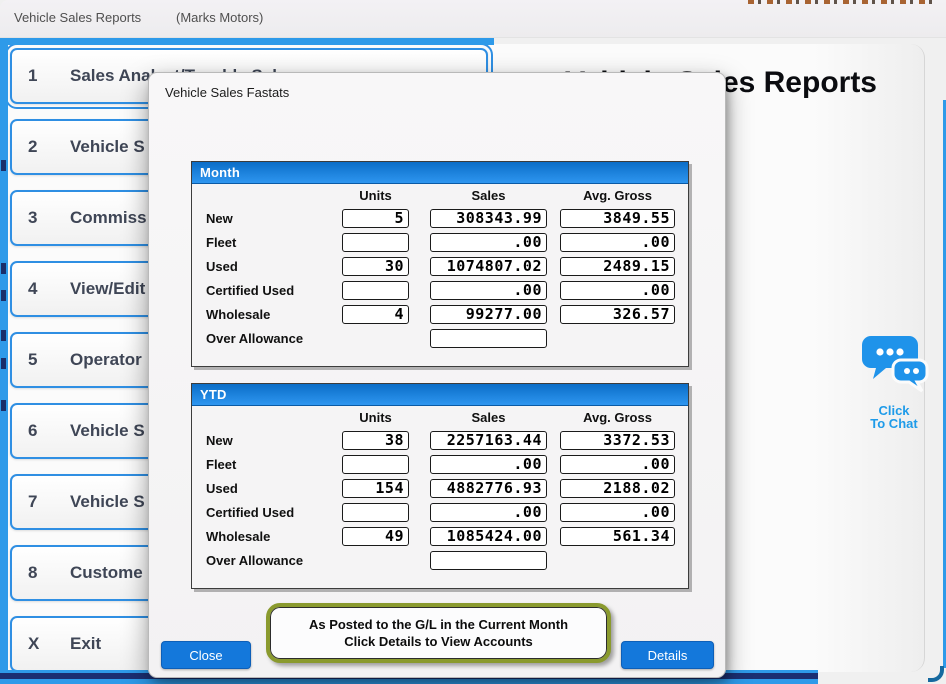 The height and width of the screenshot is (684, 946). I want to click on sales-field: 2257163.44, so click(488, 440).